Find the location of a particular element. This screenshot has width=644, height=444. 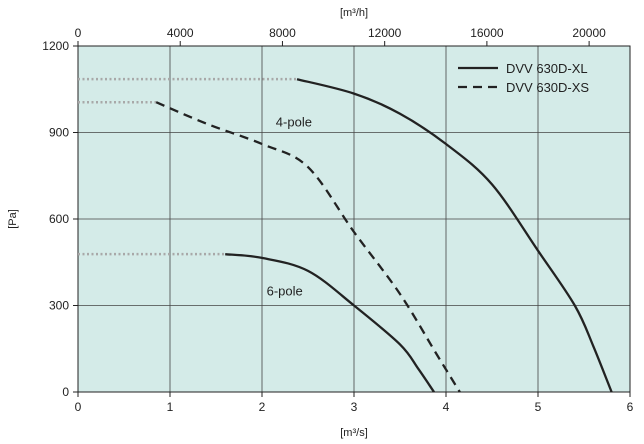

x-tick-label: 2 is located at coordinates (262, 407).